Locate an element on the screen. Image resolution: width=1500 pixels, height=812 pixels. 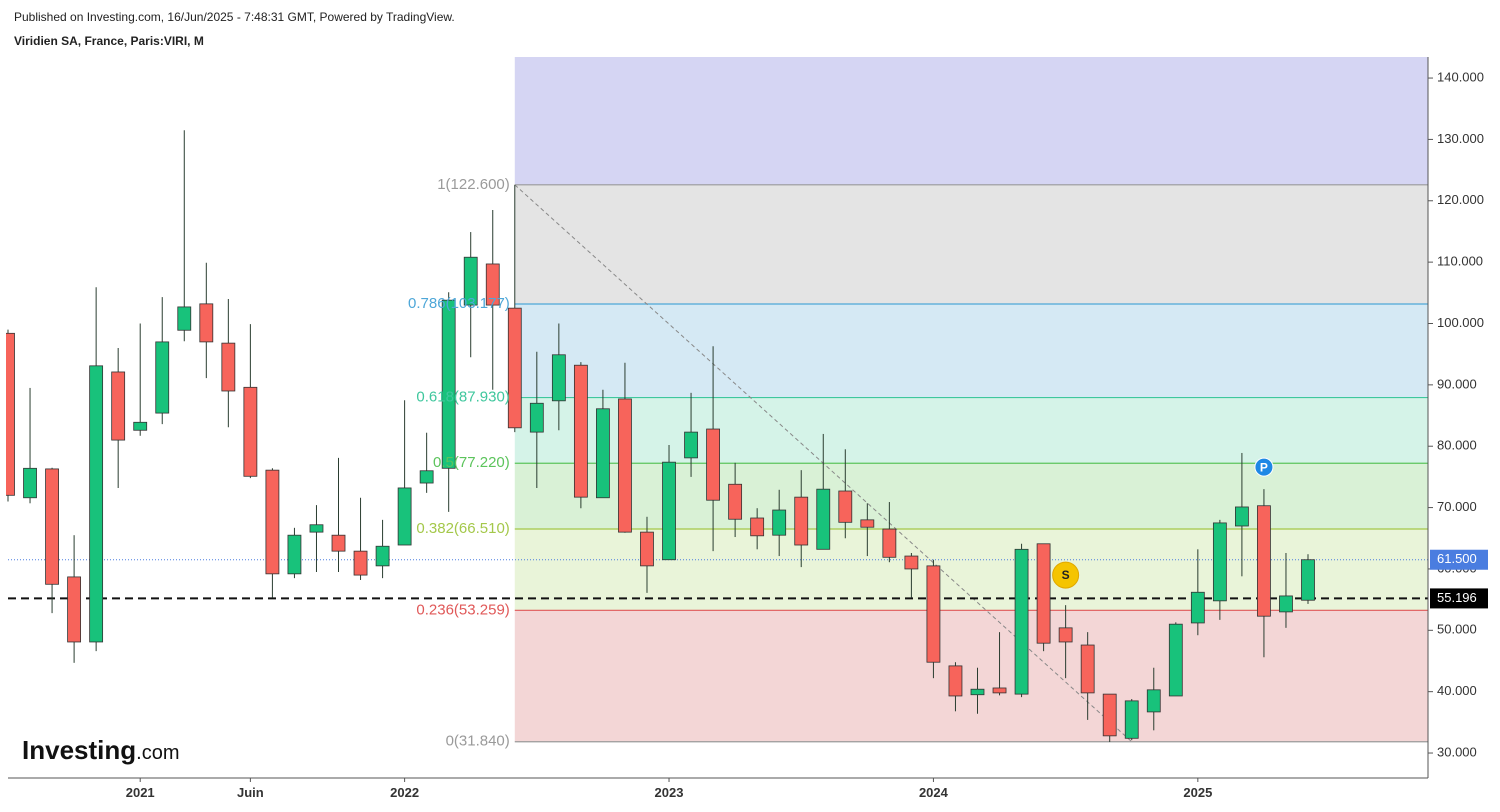
fib-label: 0.382(66.510) is located at coordinates (462, 528).